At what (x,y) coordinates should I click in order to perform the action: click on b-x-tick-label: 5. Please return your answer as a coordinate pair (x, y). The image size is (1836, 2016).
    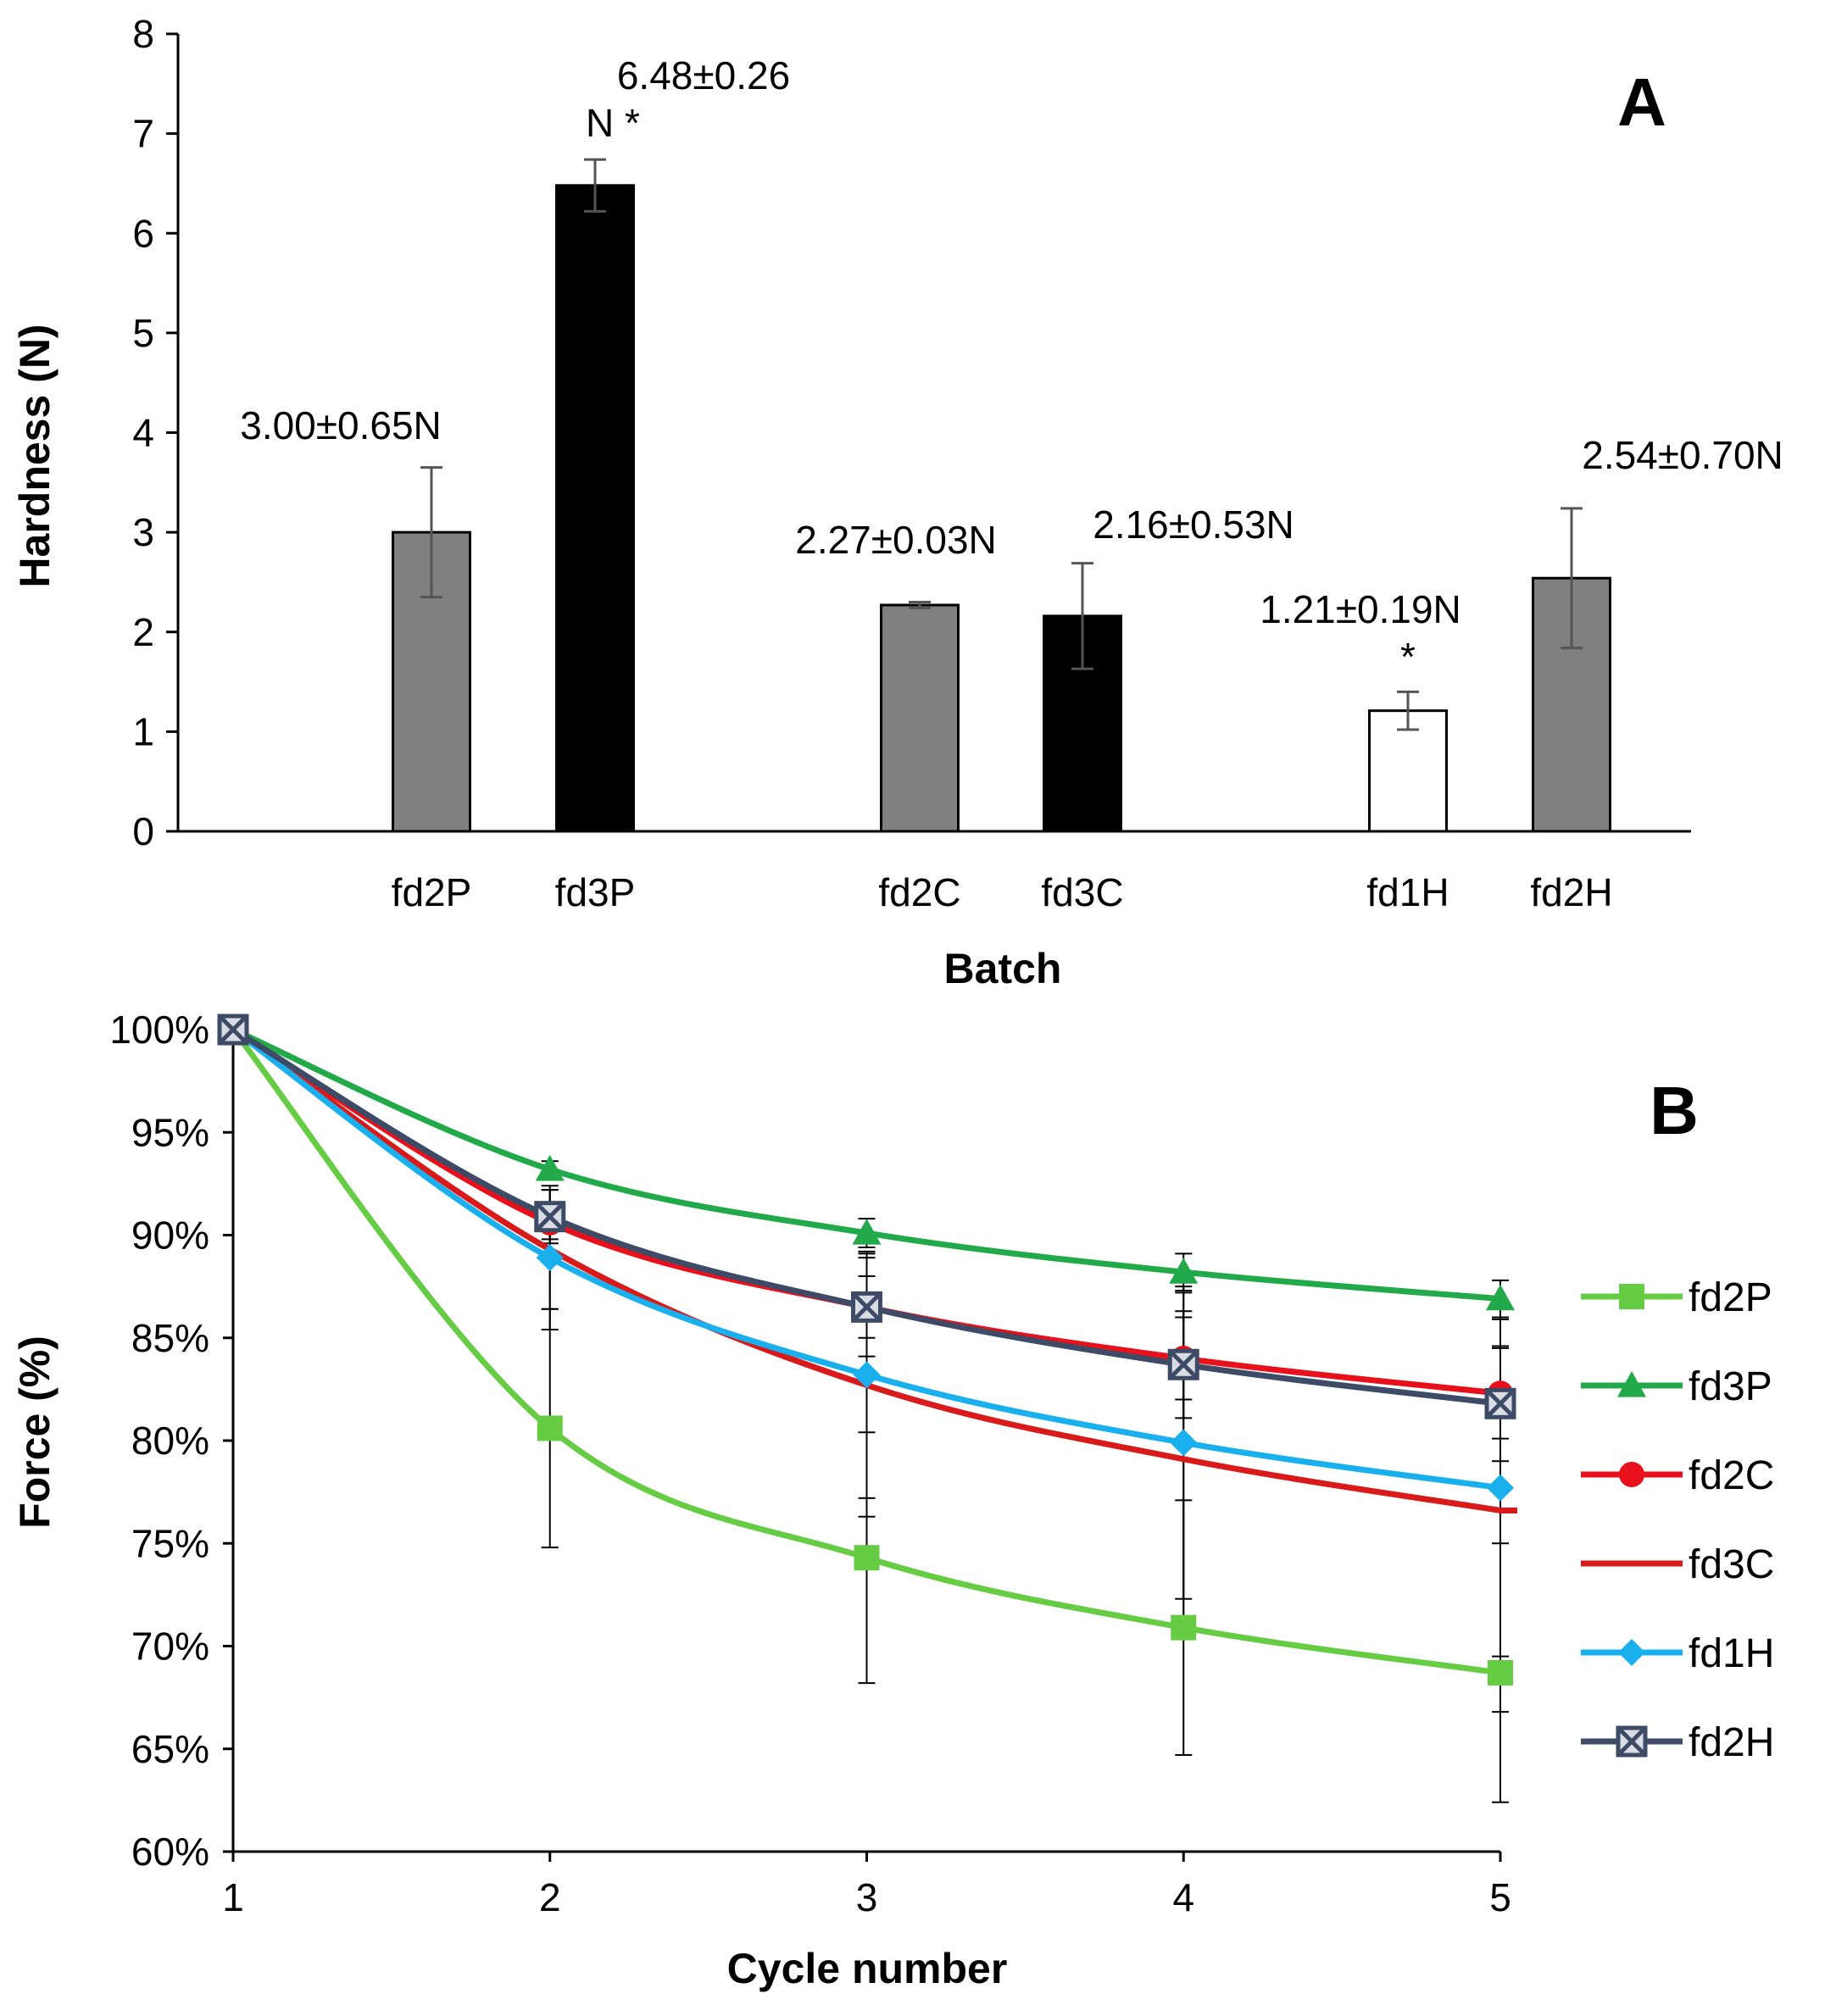
    Looking at the image, I should click on (1500, 1897).